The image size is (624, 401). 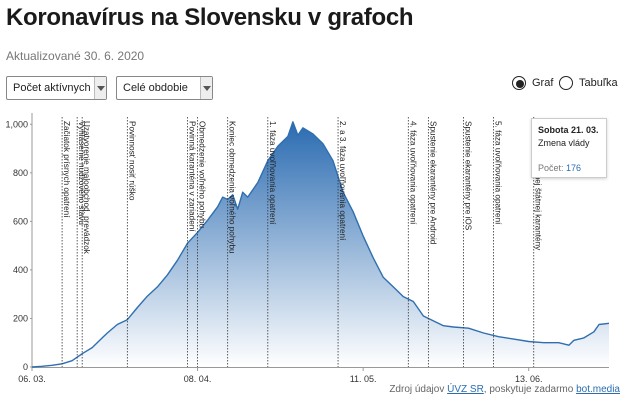 What do you see at coordinates (20, 270) in the screenshot?
I see `y-tick-label: 400` at bounding box center [20, 270].